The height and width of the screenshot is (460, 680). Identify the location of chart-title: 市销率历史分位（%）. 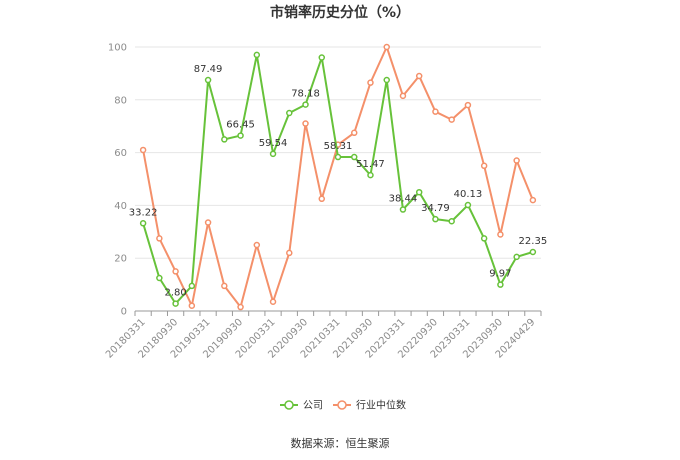
(340, 12).